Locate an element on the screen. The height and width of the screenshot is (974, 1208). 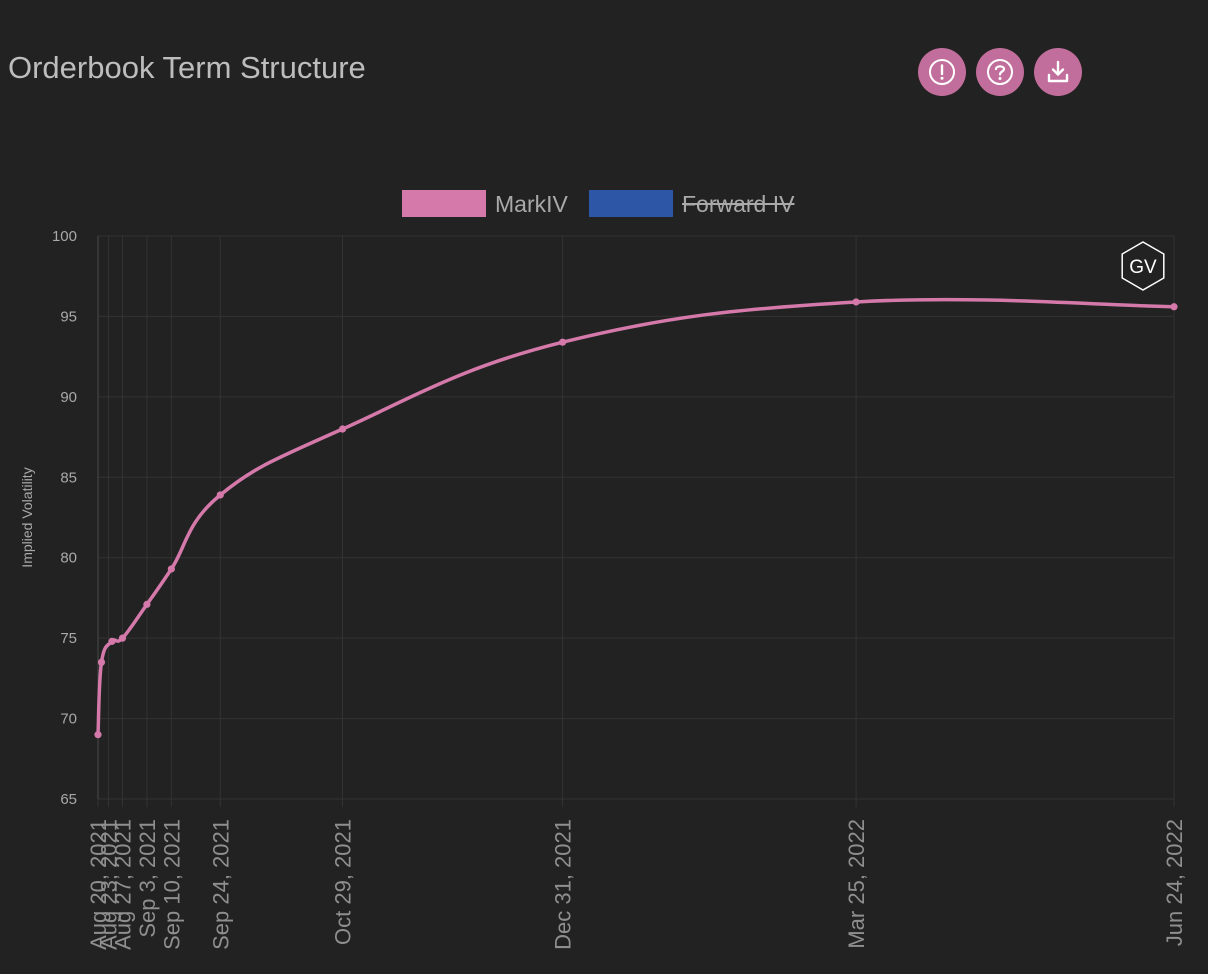
y-axis-label: Implied Volatility is located at coordinates (27, 517).